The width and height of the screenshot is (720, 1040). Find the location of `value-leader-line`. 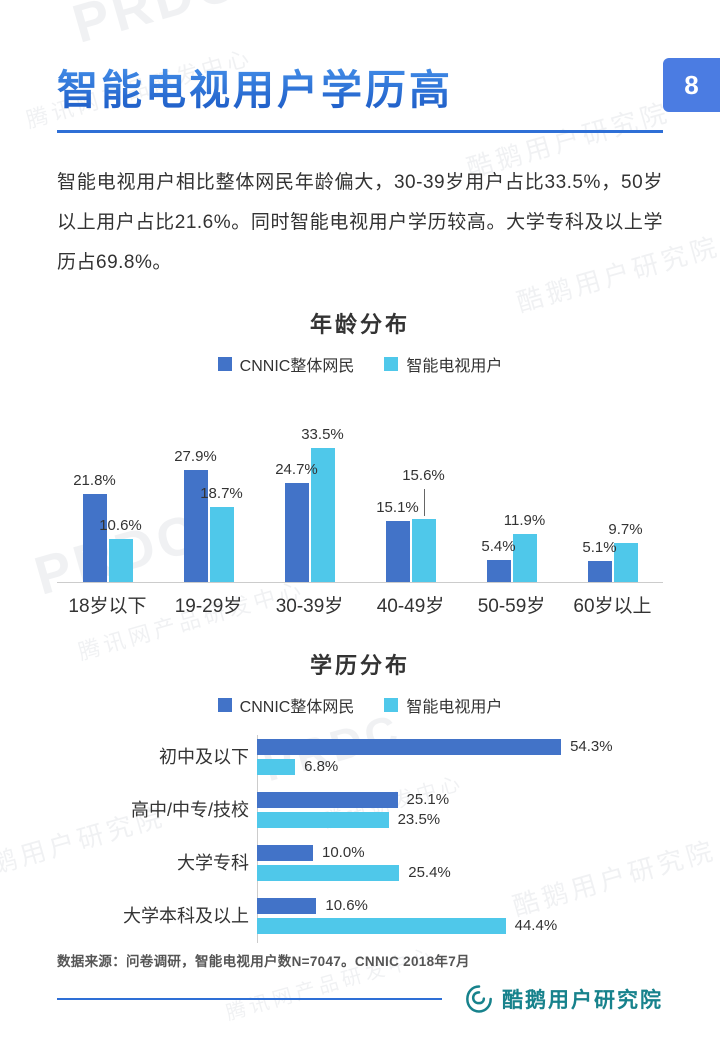

value-leader-line is located at coordinates (424, 503).